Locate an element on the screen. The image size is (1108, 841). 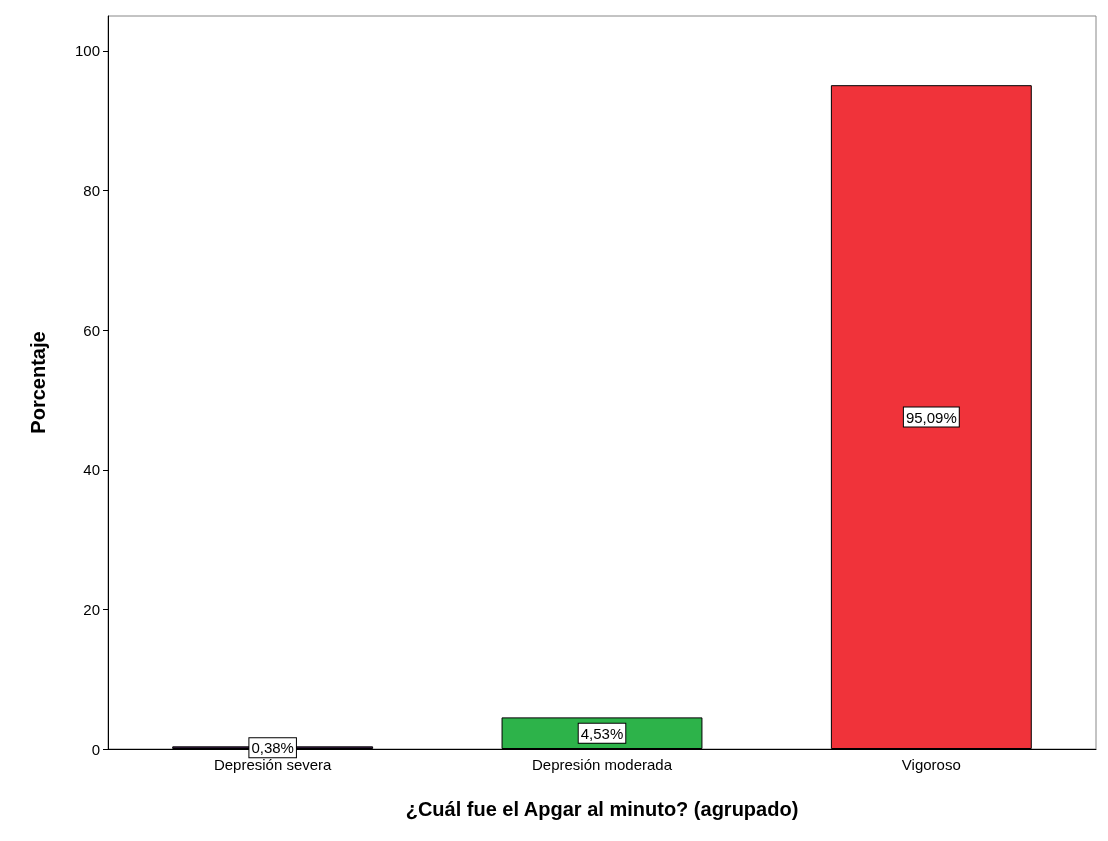
x-tick-label: Depresión moderada is located at coordinates (602, 764).